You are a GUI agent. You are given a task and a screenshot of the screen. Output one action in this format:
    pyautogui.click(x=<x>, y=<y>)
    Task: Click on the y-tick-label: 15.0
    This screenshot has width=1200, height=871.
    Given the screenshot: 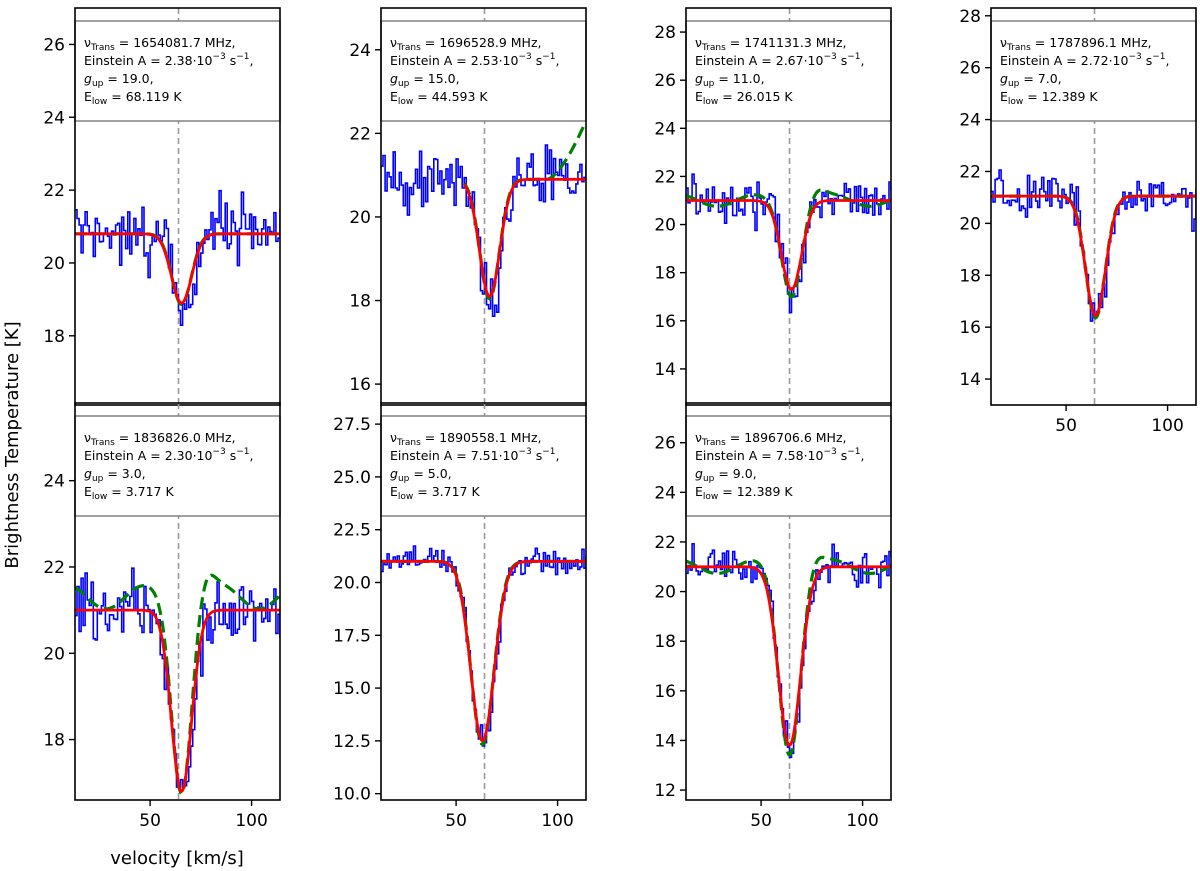 What is the action you would take?
    pyautogui.click(x=352, y=689)
    